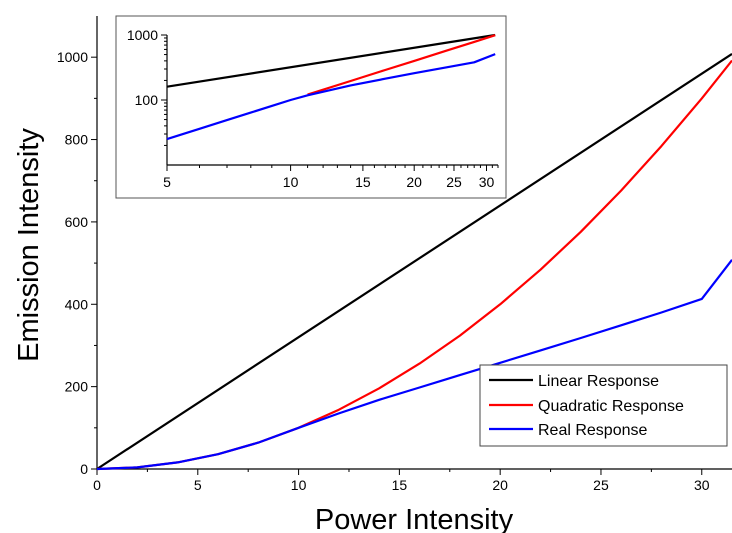  Describe the element at coordinates (167, 182) in the screenshot. I see `inset-x-tick-label: 5` at that location.